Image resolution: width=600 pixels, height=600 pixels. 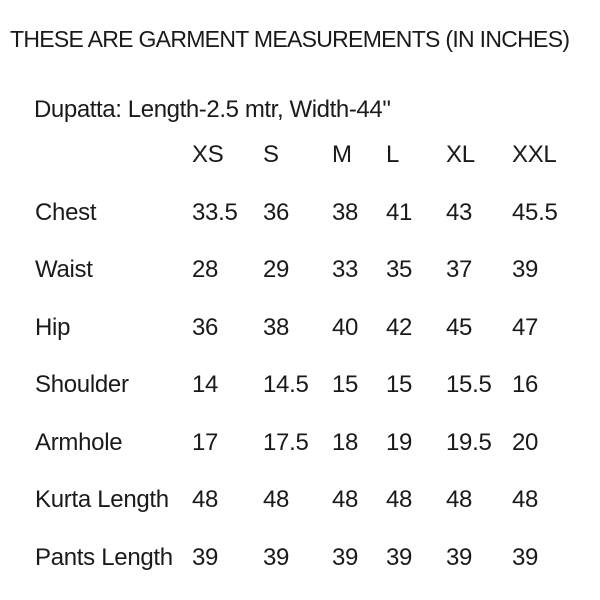 I want to click on column-header-xs: XS, so click(x=208, y=154).